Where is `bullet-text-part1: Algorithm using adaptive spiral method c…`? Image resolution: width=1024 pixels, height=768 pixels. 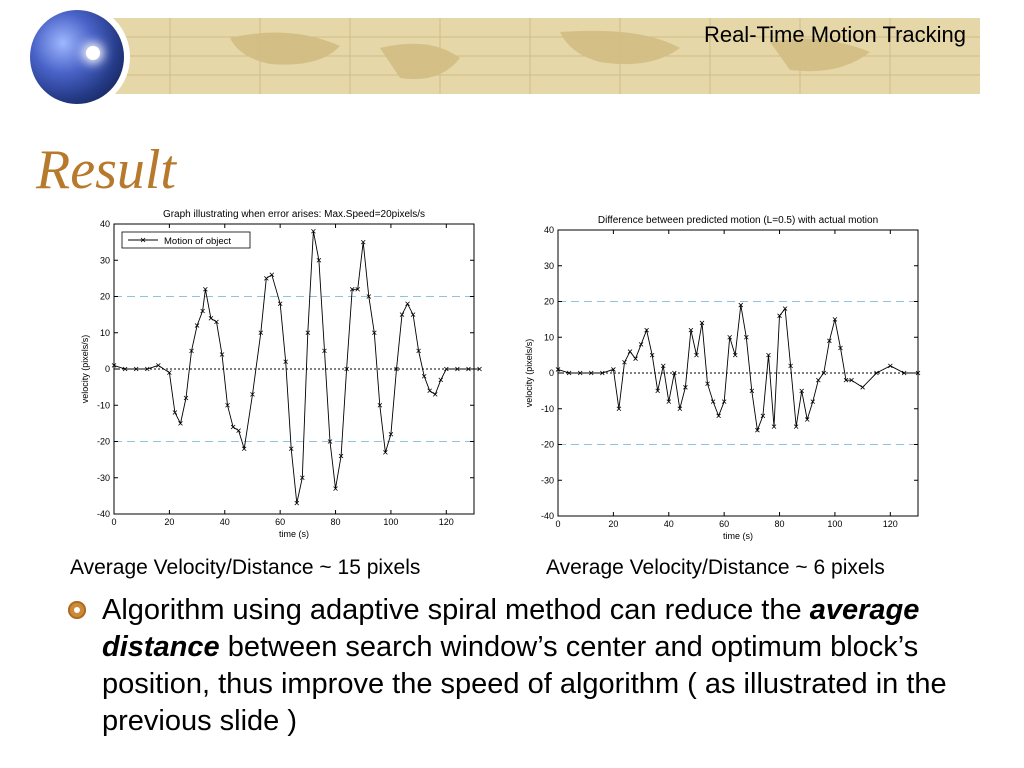 bullet-text-part1: Algorithm using adaptive spiral method c… is located at coordinates (456, 610).